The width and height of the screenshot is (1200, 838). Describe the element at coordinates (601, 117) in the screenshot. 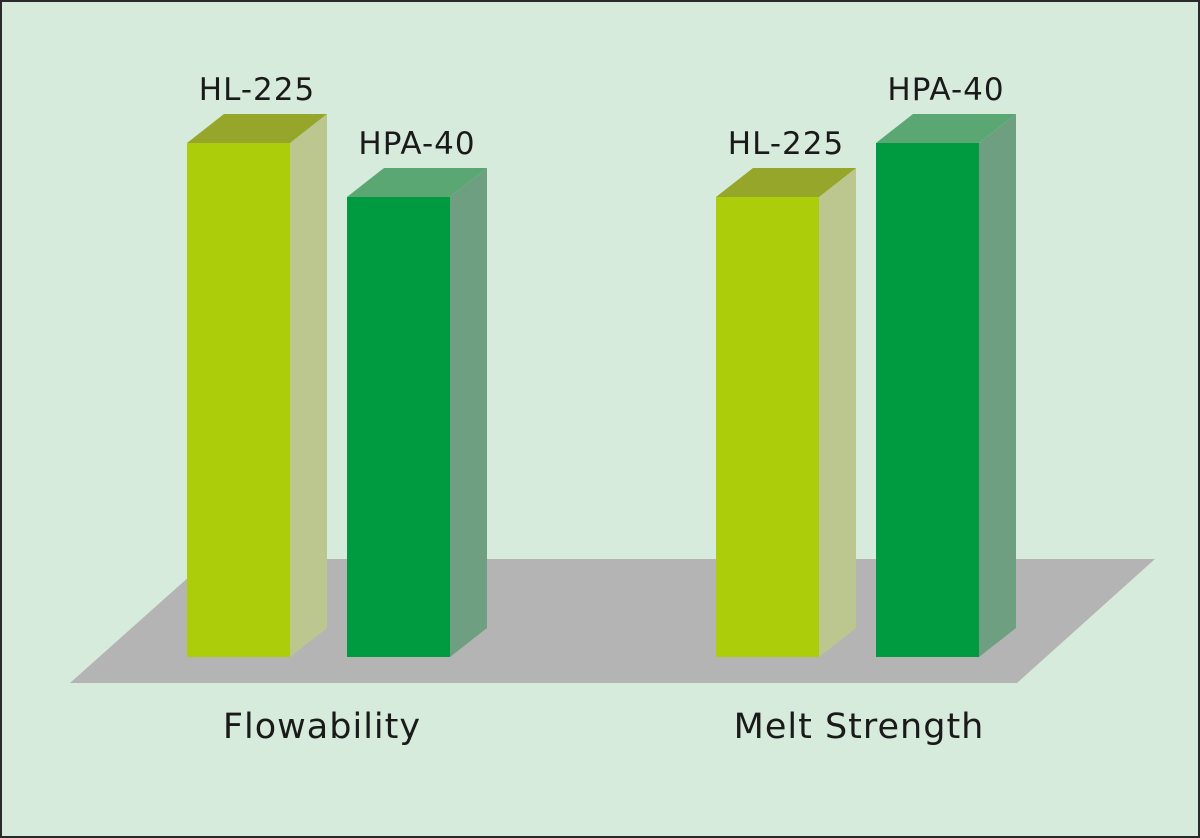

I see `bar-labels-group: HL-225 HPA-40 HL-225 HPA-40` at that location.